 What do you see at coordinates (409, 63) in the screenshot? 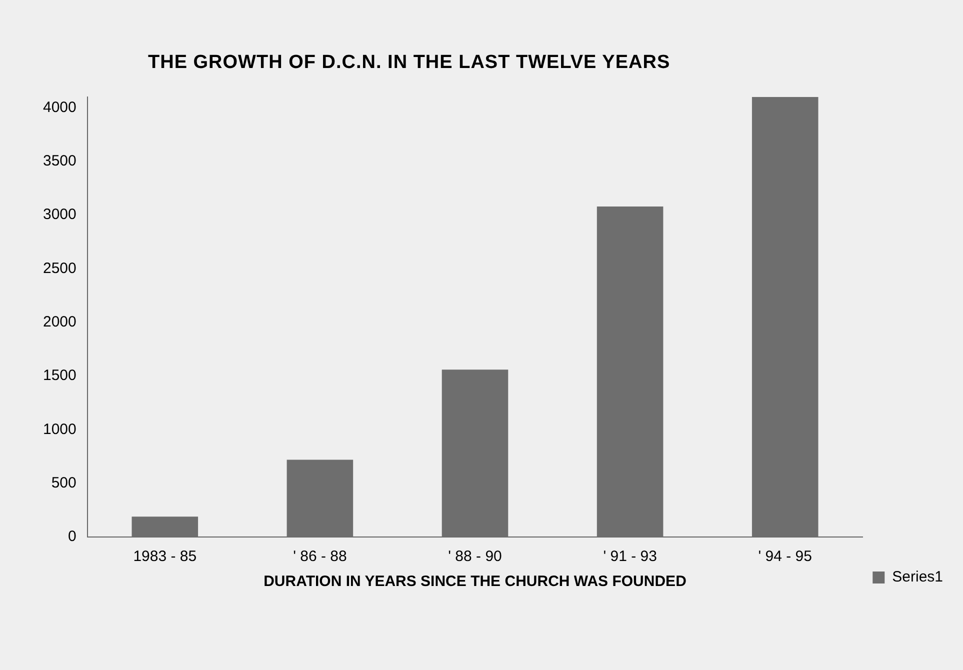
I see `chart-title: THE GROWTH OF D.C.N. IN THE LAST TWELVE YEARS` at bounding box center [409, 63].